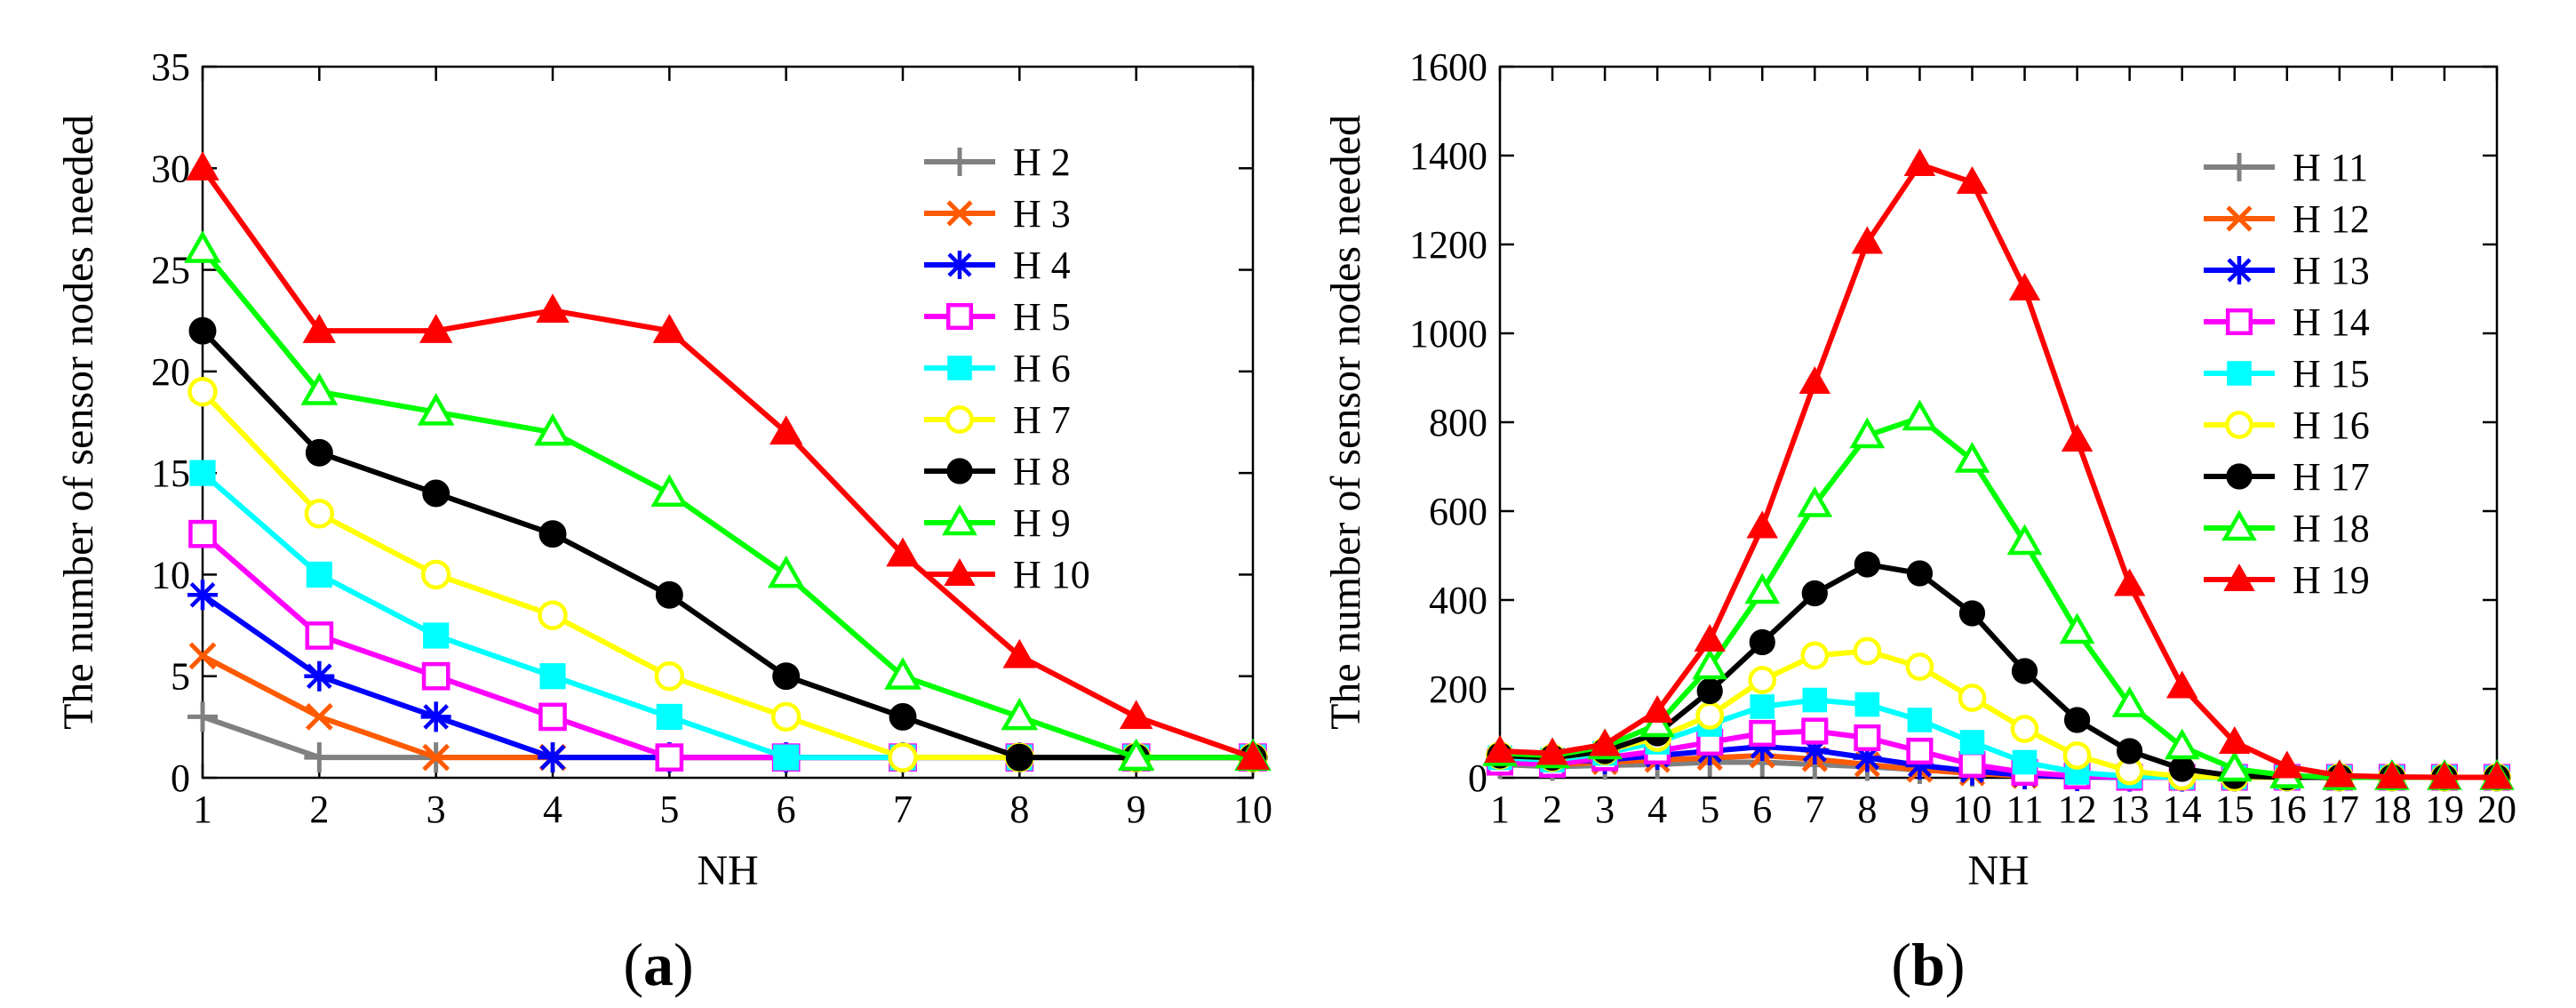 The image size is (2576, 1008). I want to click on chart-a-xtick-label: 10, so click(1253, 809).